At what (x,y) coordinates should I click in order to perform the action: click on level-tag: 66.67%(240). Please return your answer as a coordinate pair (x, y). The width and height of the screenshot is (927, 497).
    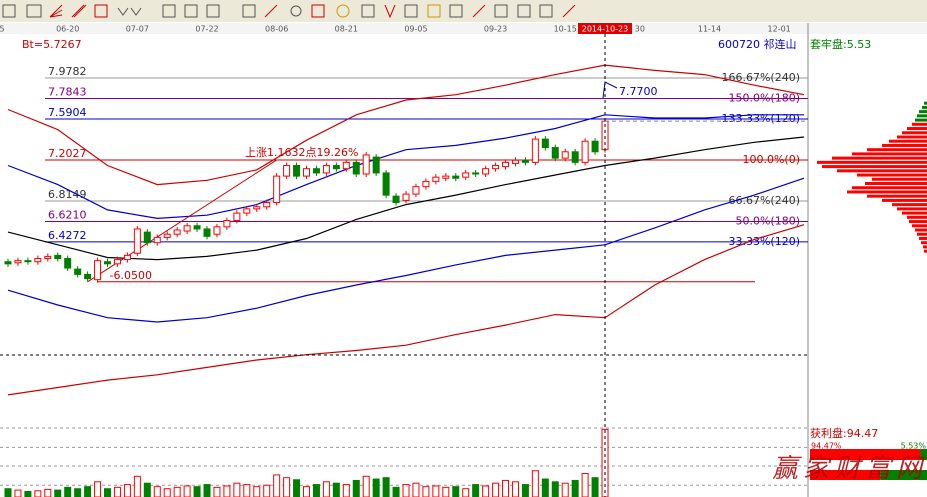
    Looking at the image, I should click on (764, 200).